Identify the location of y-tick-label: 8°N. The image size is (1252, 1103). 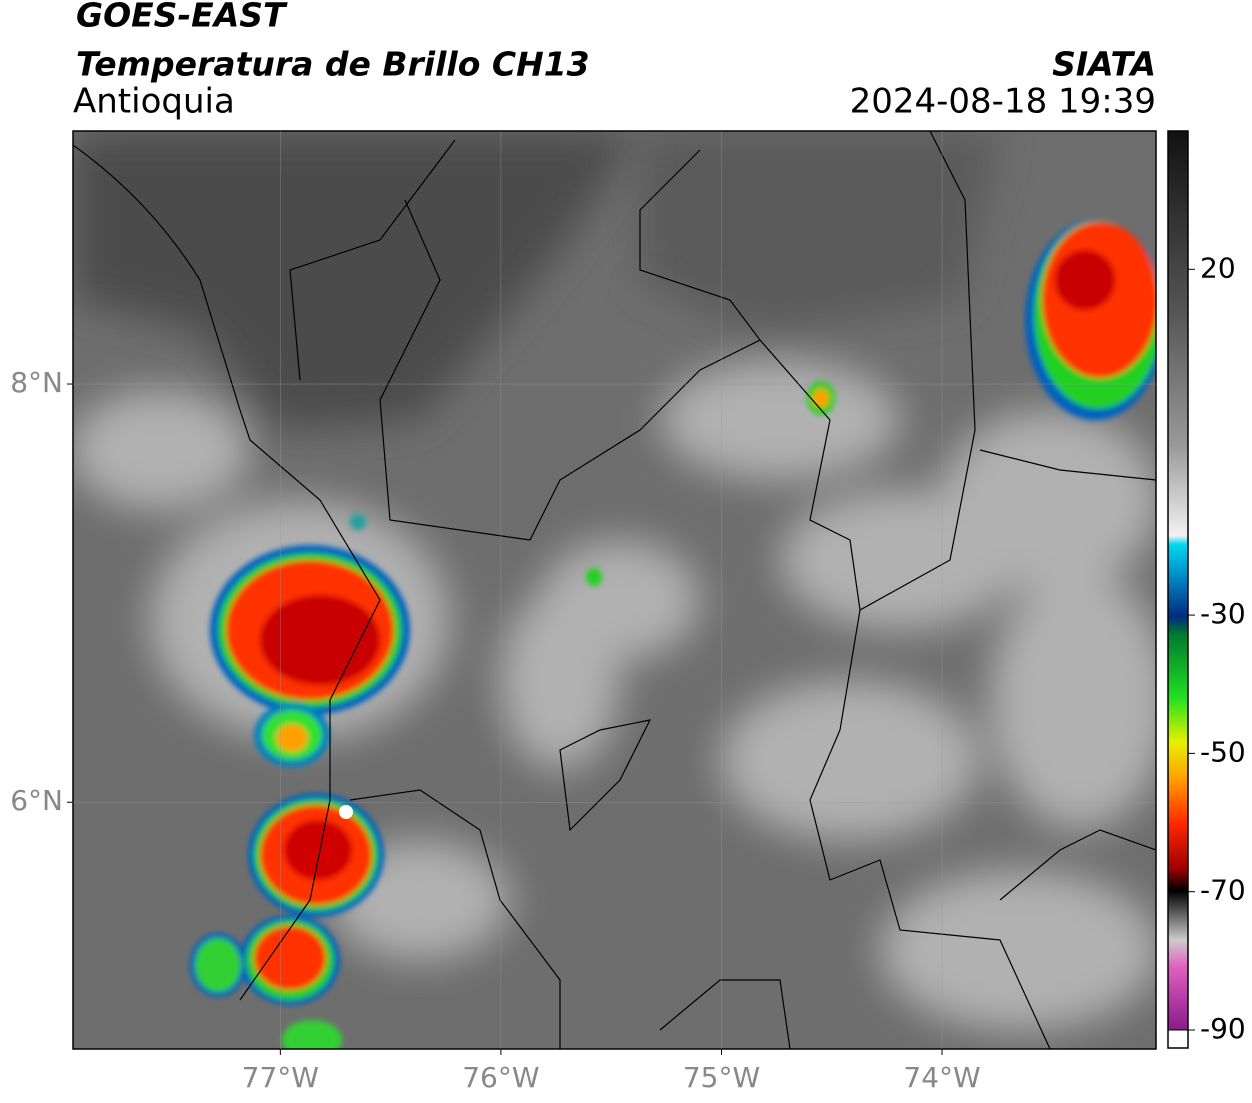
(36, 382).